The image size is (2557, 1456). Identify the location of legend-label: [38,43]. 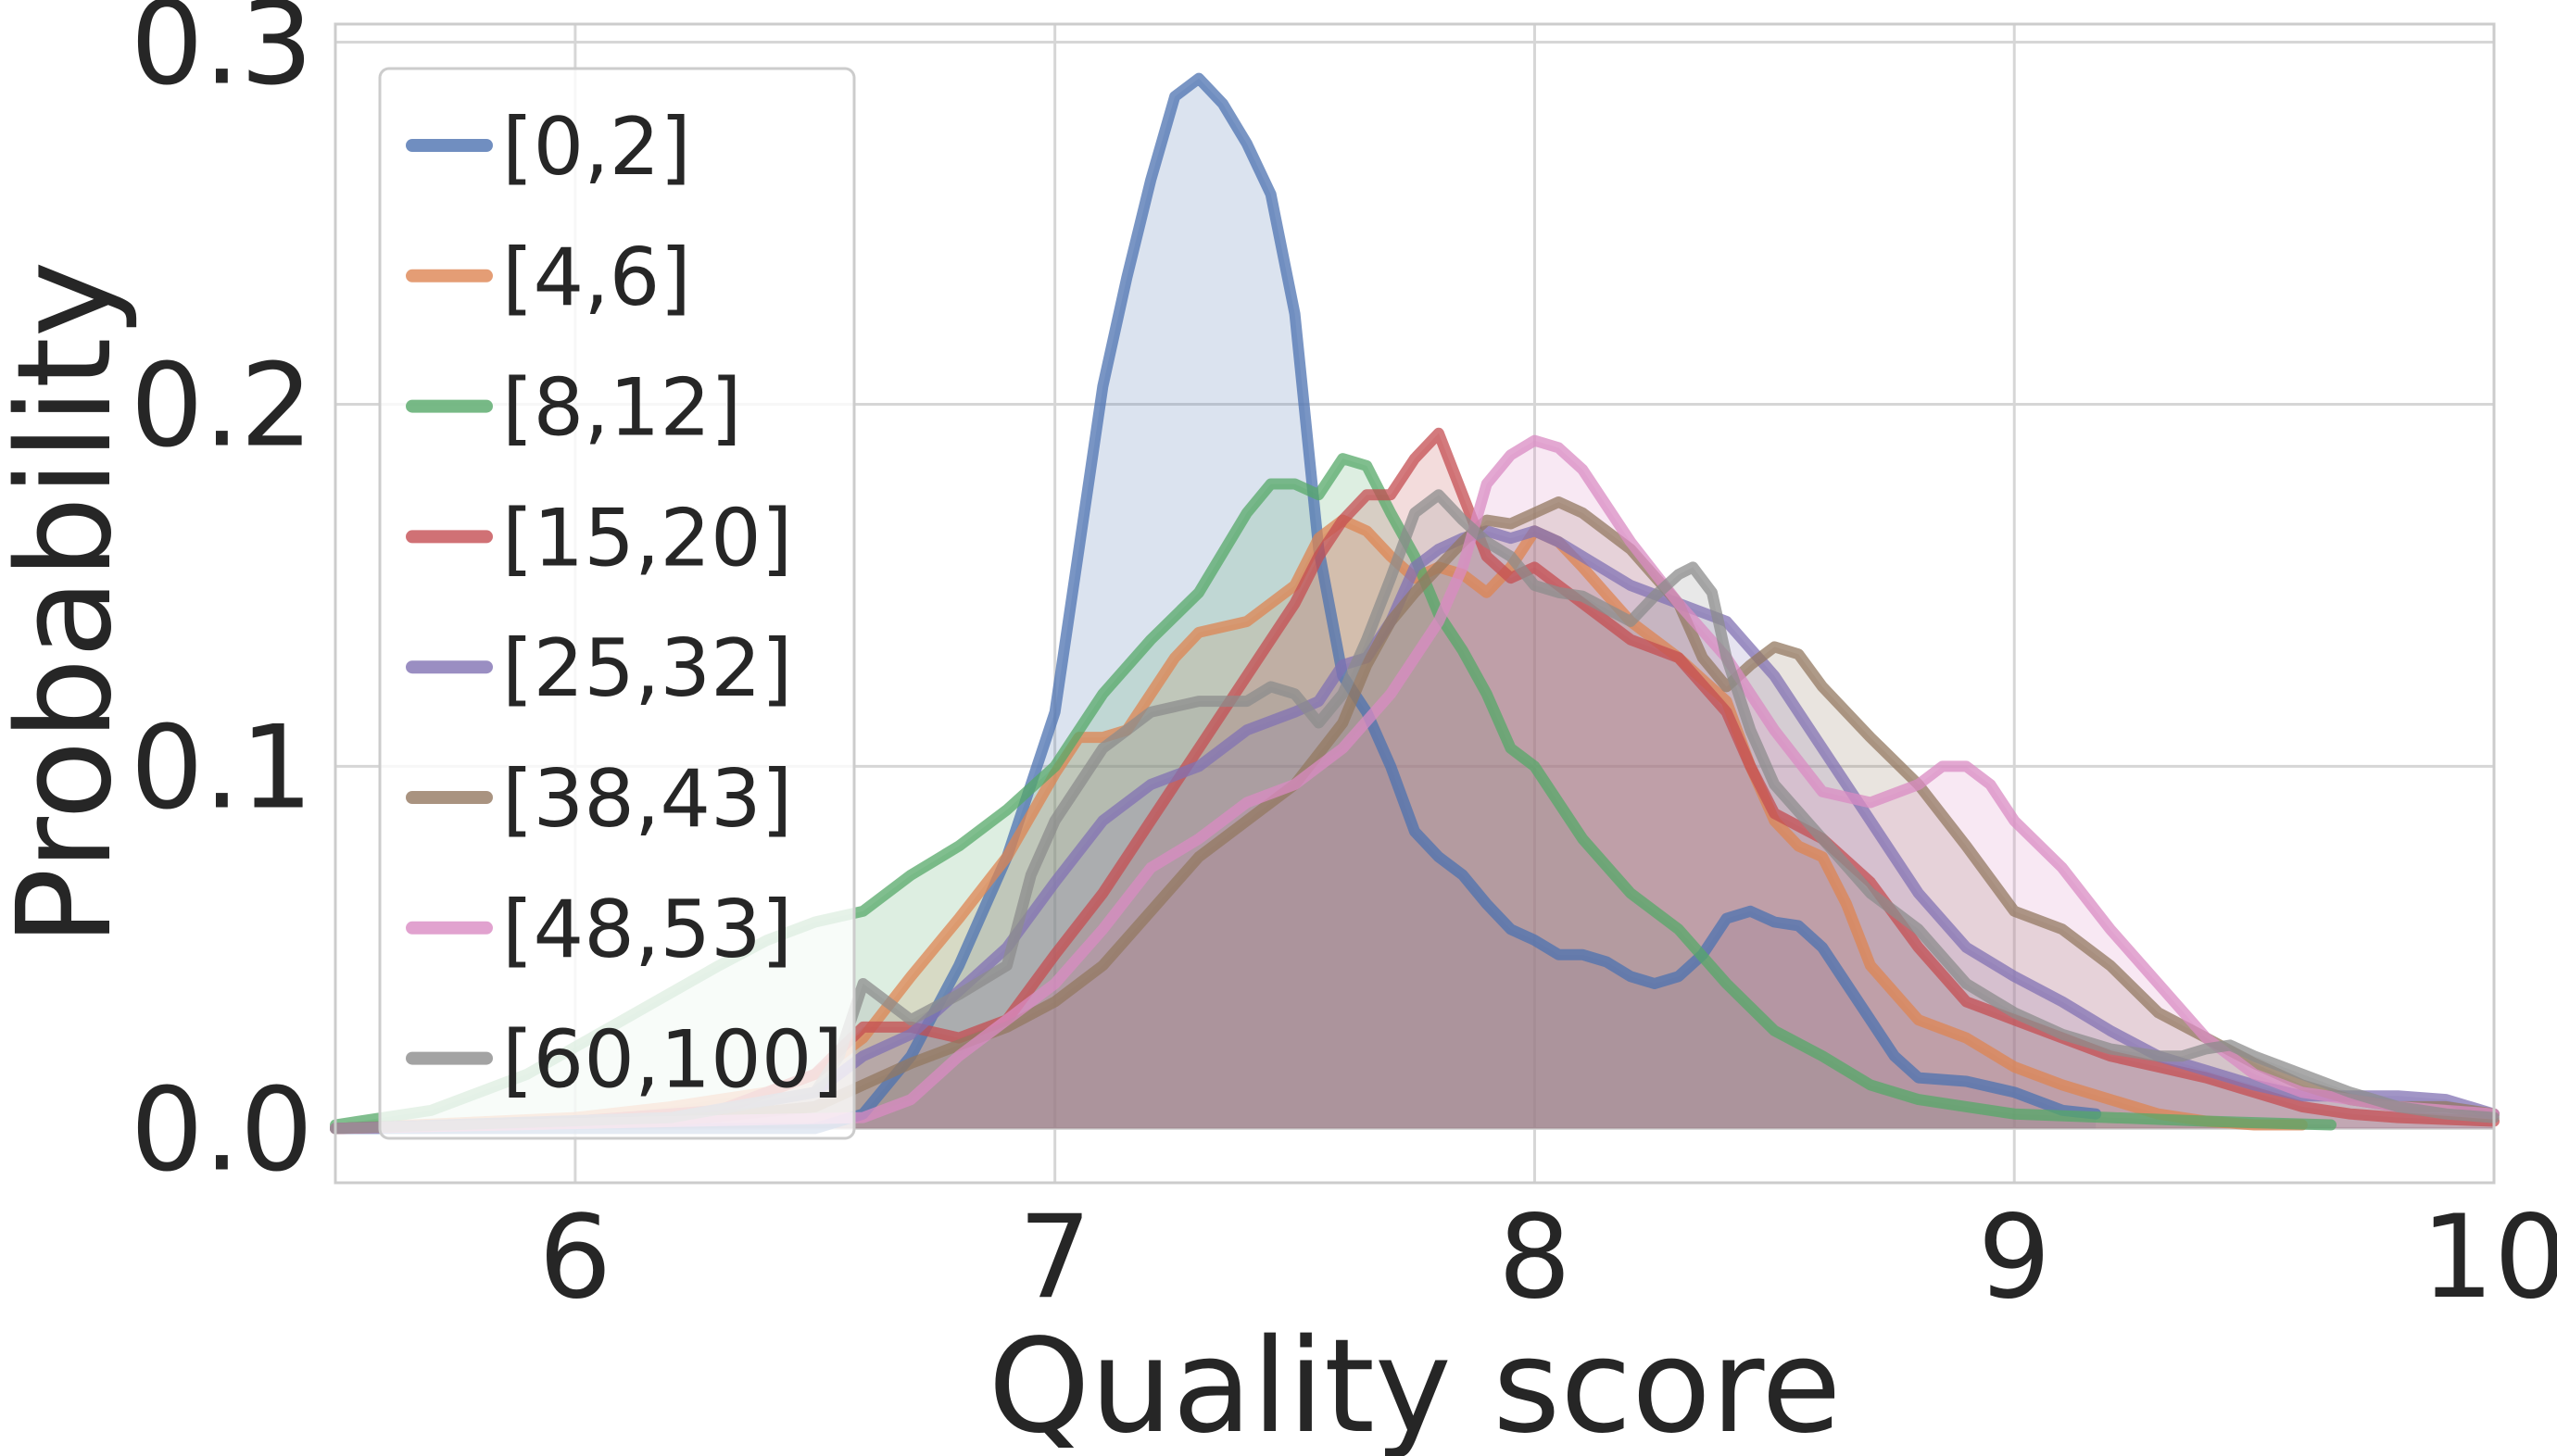
(647, 799).